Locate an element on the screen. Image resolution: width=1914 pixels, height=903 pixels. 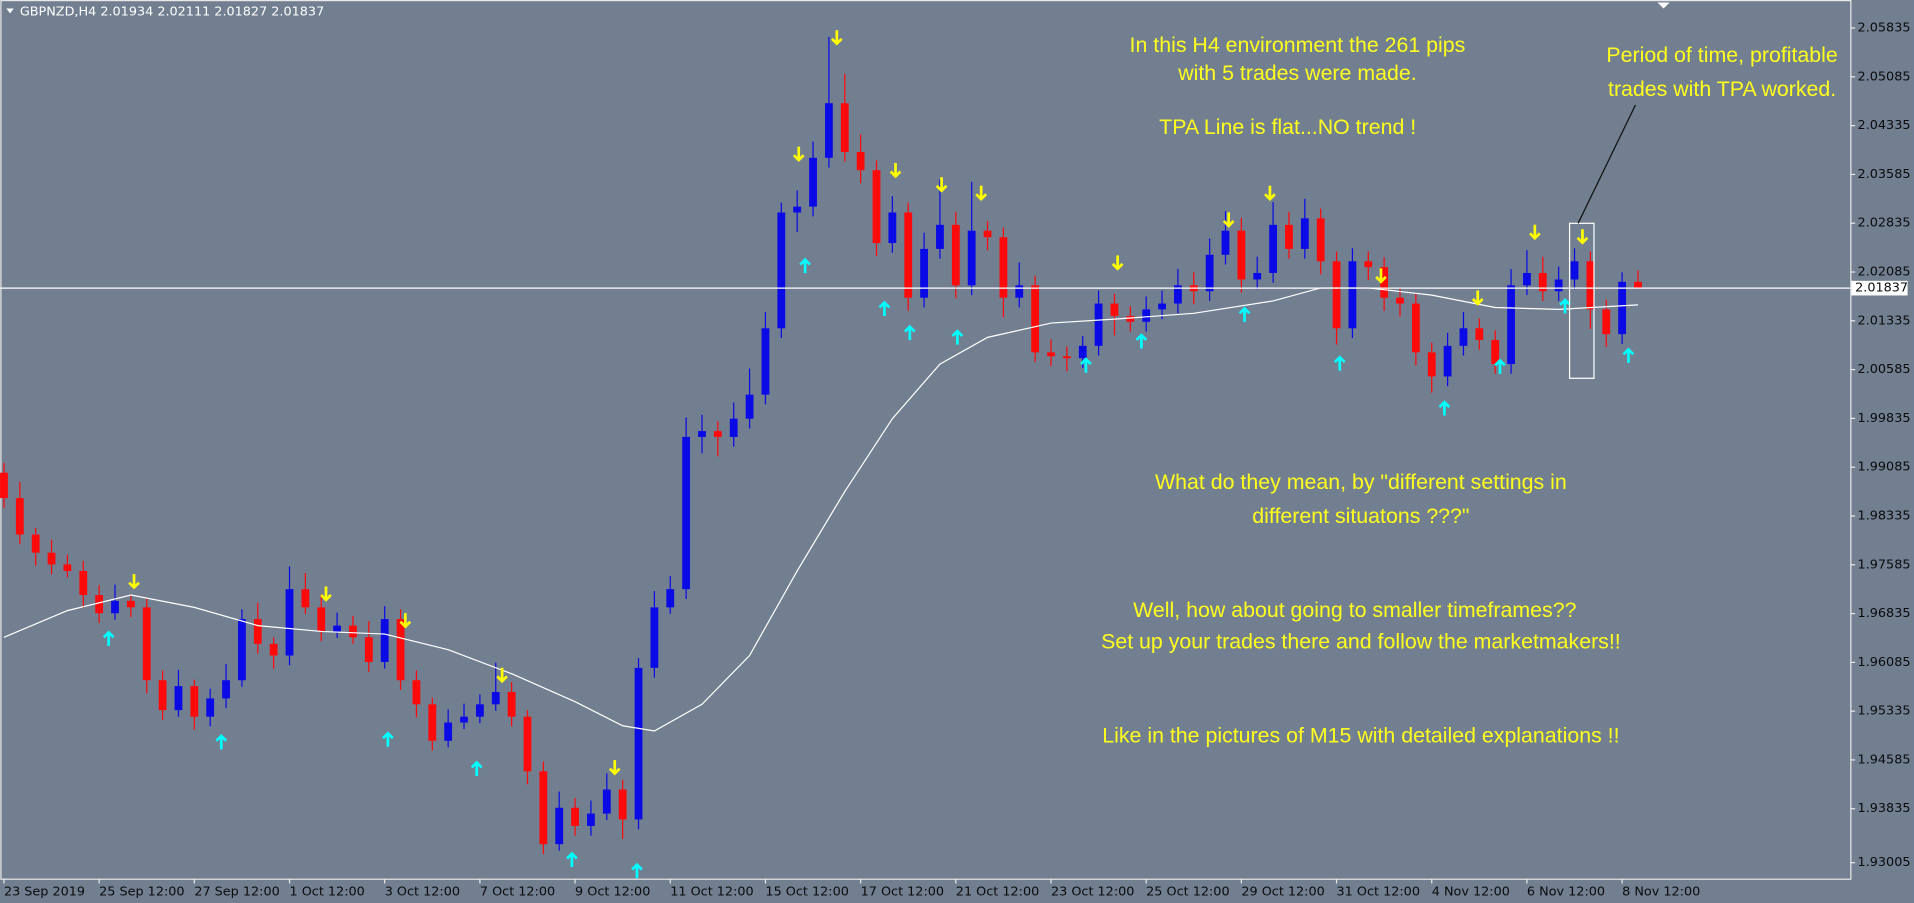
annotation: Period of time, profitable is located at coordinates (1721, 55).